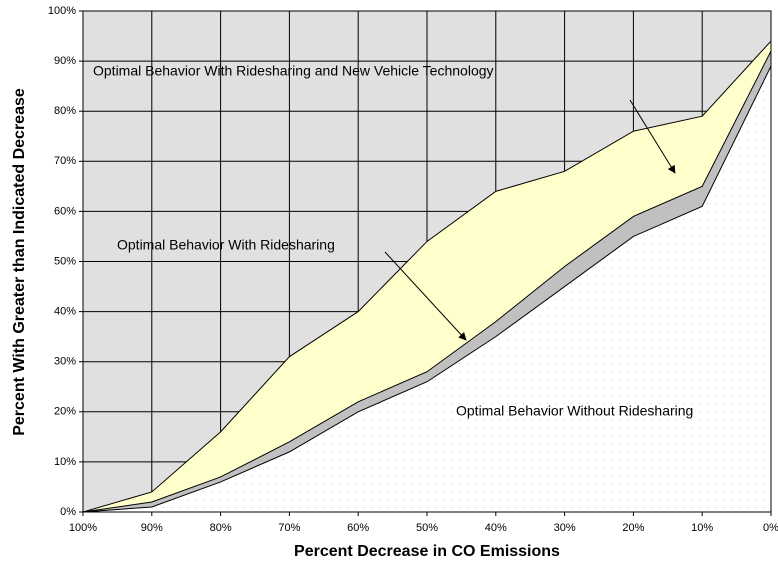  What do you see at coordinates (358, 528) in the screenshot?
I see `x-tick-label: 60%` at bounding box center [358, 528].